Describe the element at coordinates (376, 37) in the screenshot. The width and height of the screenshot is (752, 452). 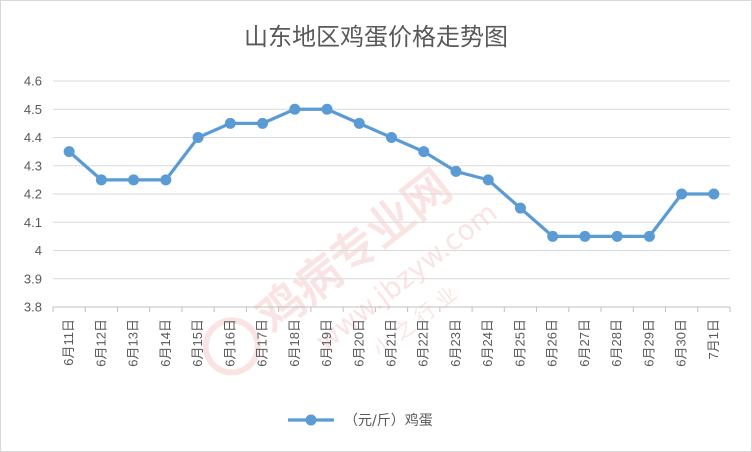
I see `chart-title: 山东地区鸡蛋价格走势图` at that location.